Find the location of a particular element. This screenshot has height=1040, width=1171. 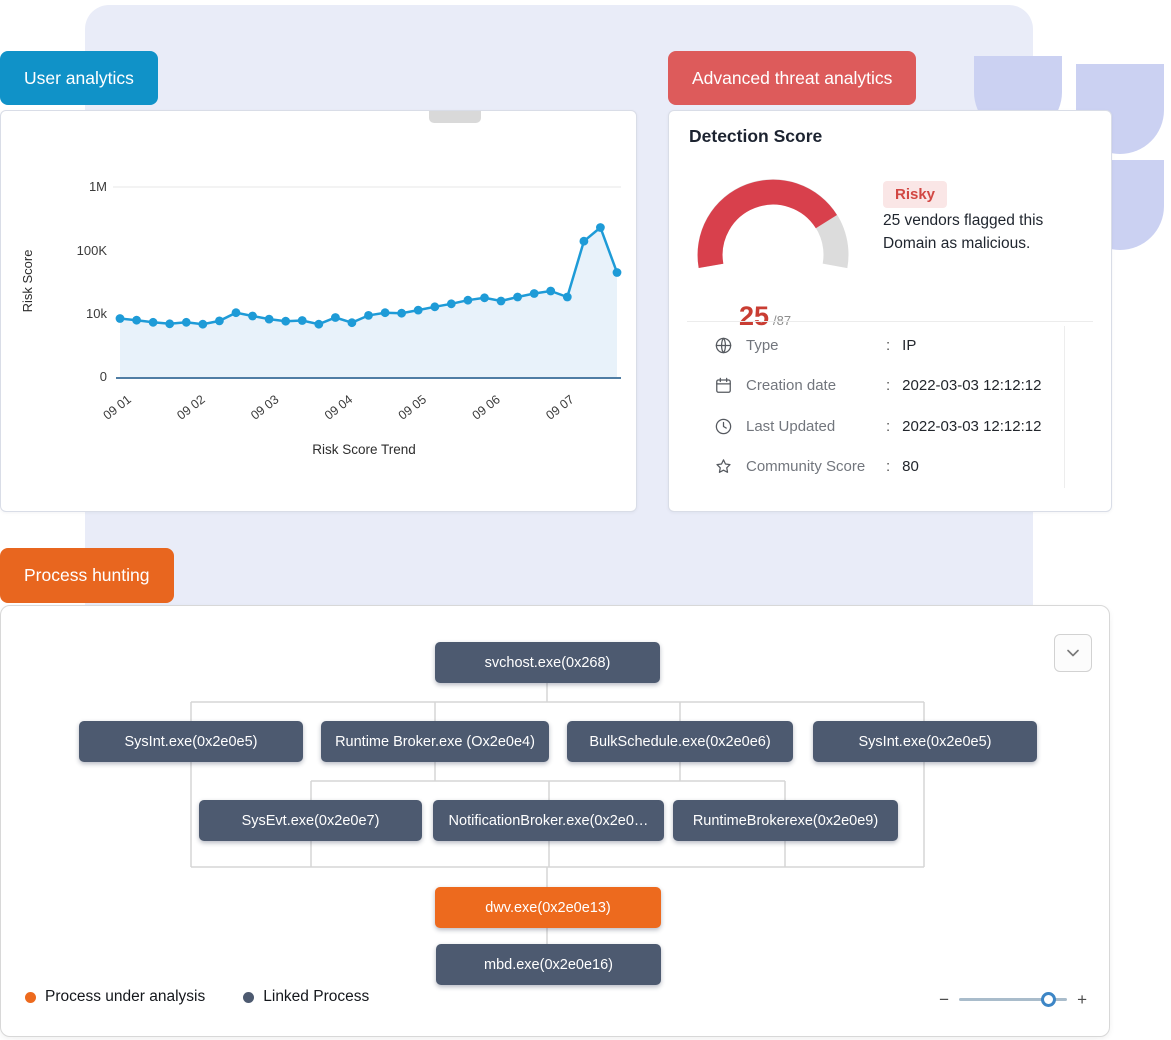

legend-item-analysis: Process under analysis is located at coordinates (115, 997).